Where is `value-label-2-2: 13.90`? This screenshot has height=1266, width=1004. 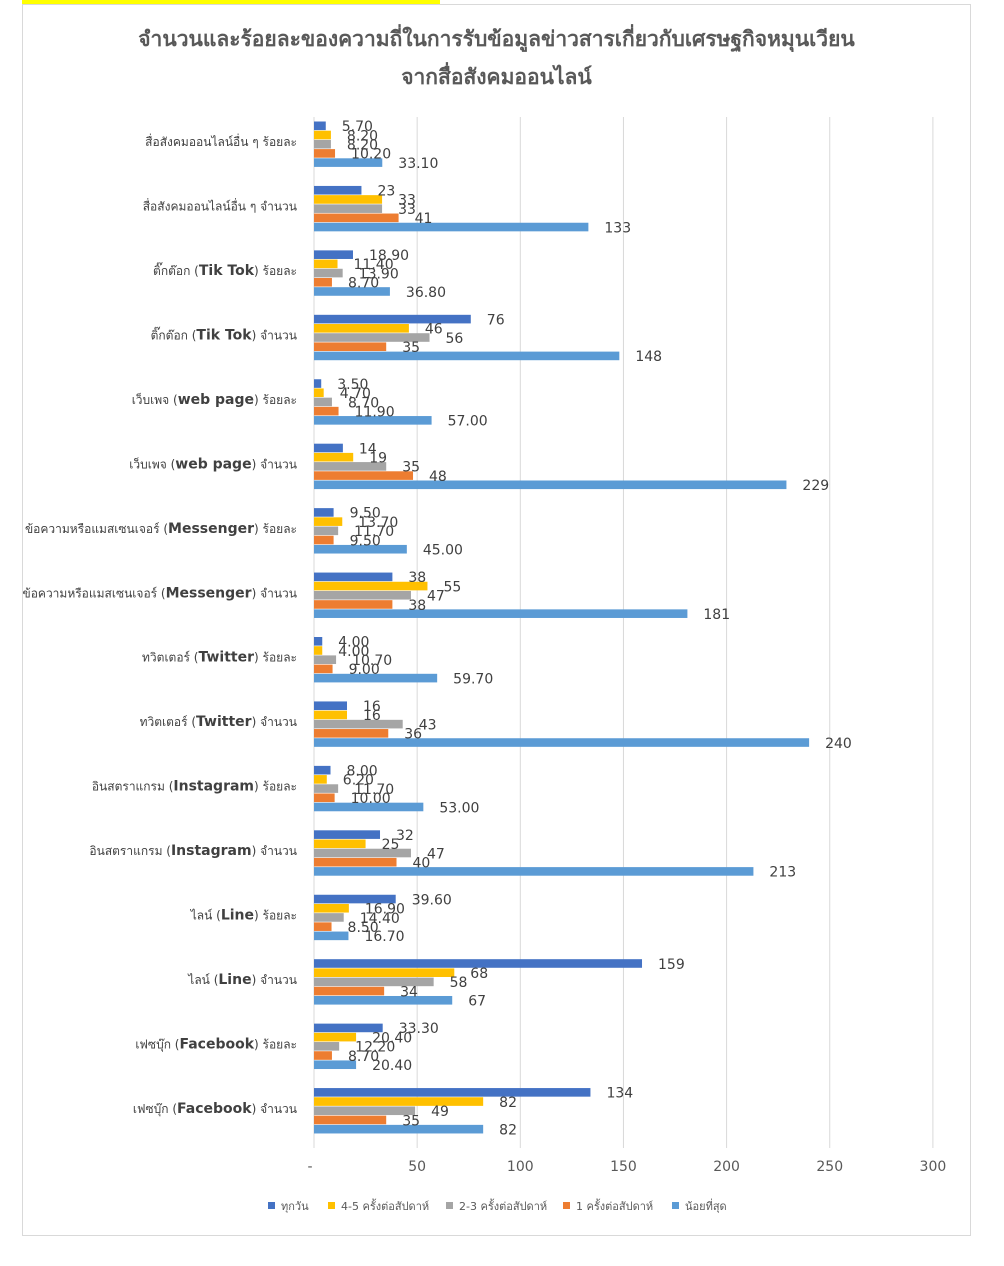
value-label-2-2: 13.90 is located at coordinates (379, 274).